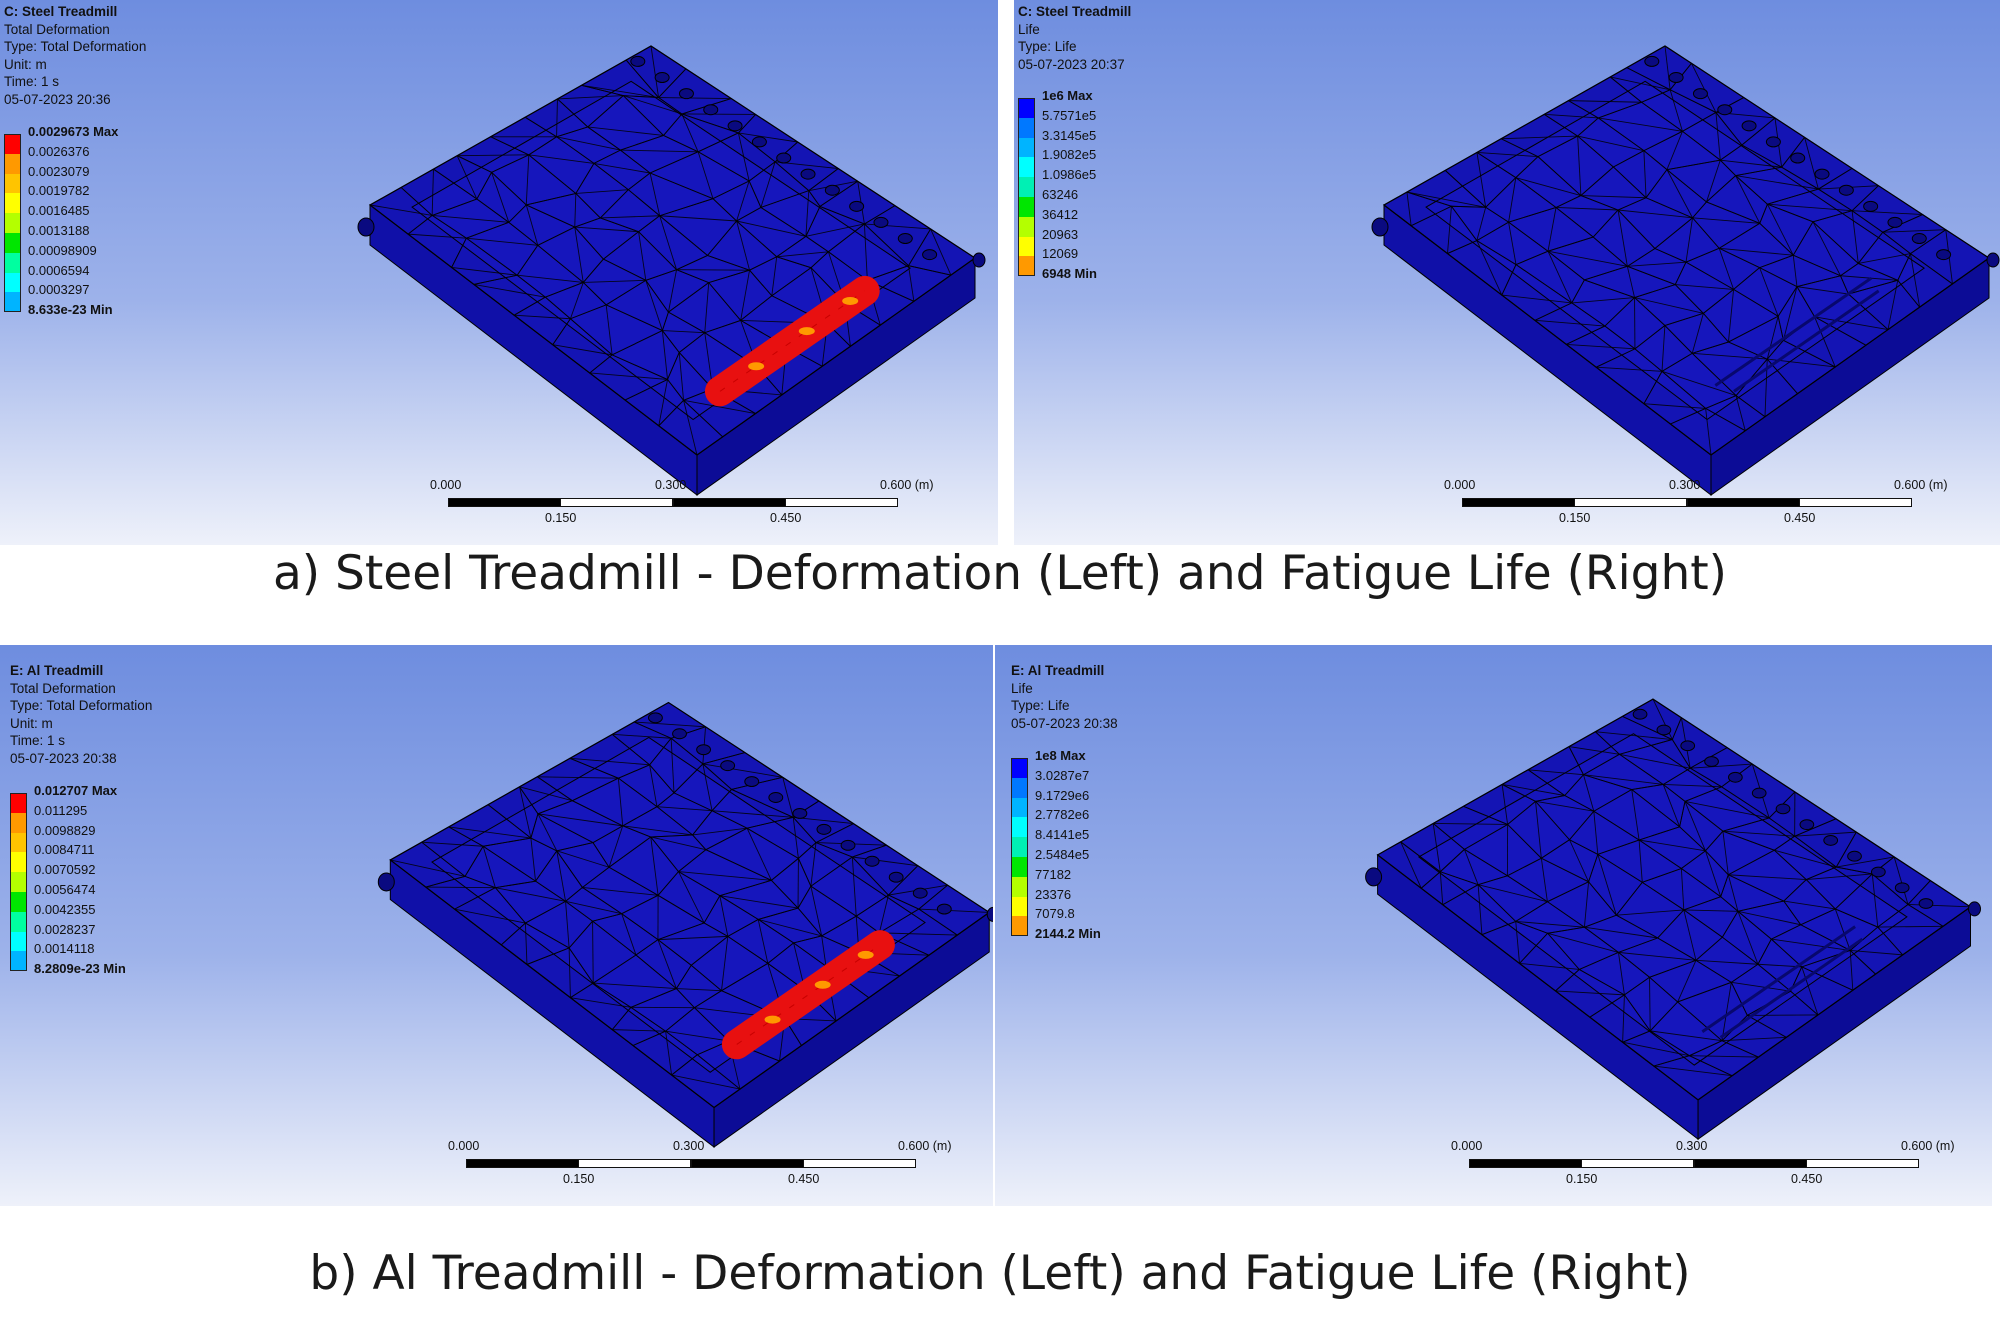 The height and width of the screenshot is (1324, 2000). Describe the element at coordinates (75, 47) in the screenshot. I see `result-line: Type: Total Deformation` at that location.